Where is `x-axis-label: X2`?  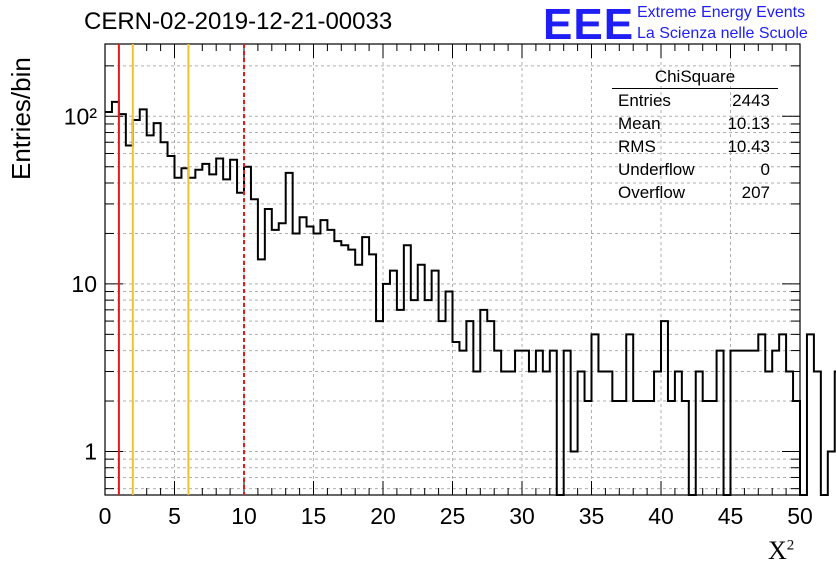 x-axis-label: X2 is located at coordinates (781, 550).